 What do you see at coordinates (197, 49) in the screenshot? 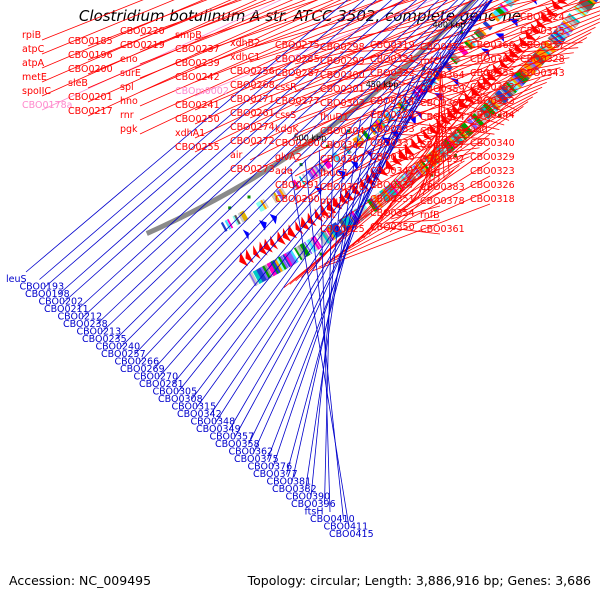
I see `forward-gene-label: CBO0237` at bounding box center [197, 49].